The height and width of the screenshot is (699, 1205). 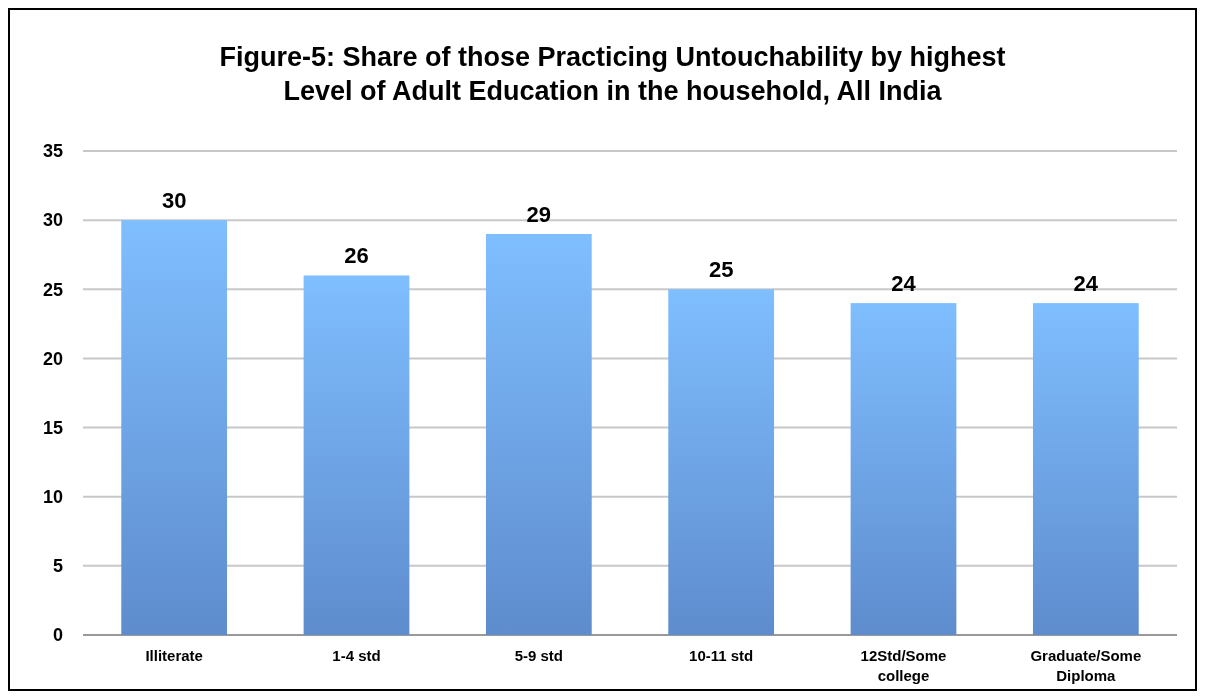 What do you see at coordinates (356, 655) in the screenshot?
I see `x-tick-label: 1-4 std` at bounding box center [356, 655].